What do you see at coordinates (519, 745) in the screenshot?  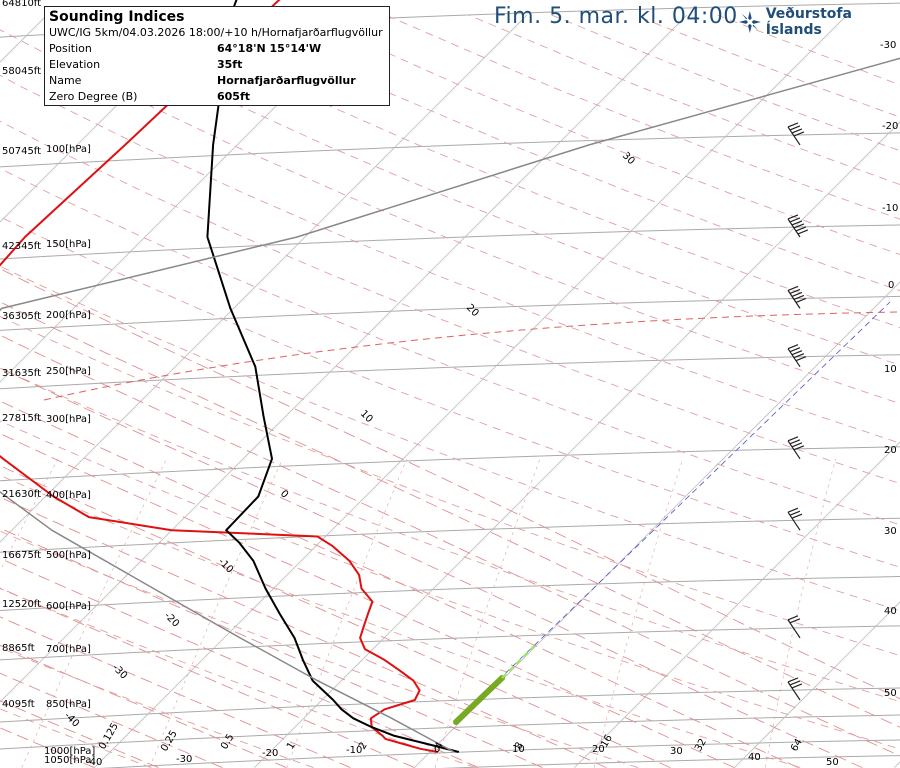 I see `mixing-ratio-label: 8` at bounding box center [519, 745].